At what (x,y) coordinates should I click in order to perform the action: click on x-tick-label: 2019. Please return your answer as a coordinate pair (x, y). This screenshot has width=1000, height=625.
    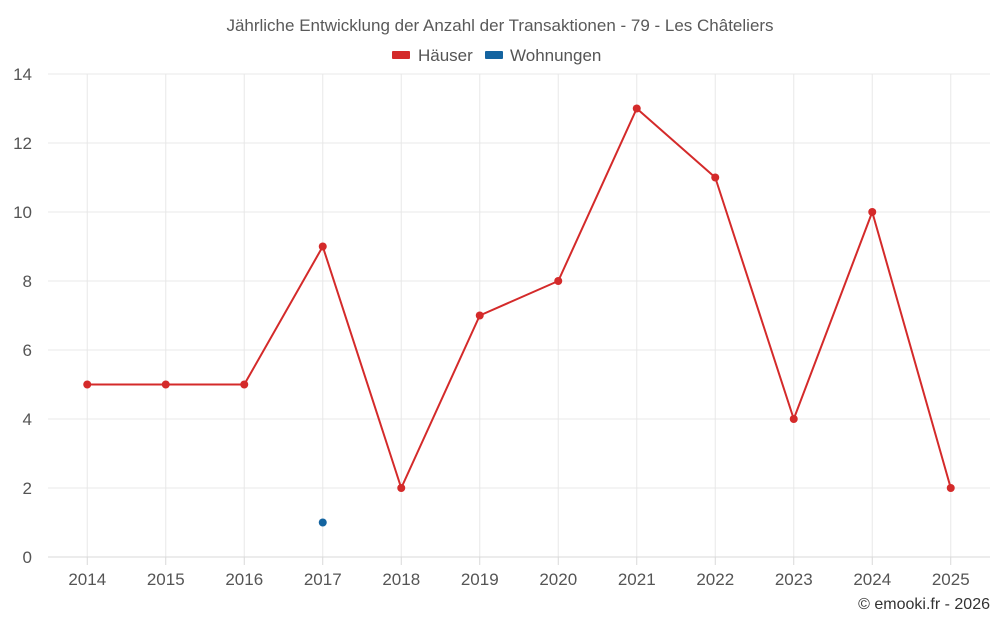
    Looking at the image, I should click on (480, 579).